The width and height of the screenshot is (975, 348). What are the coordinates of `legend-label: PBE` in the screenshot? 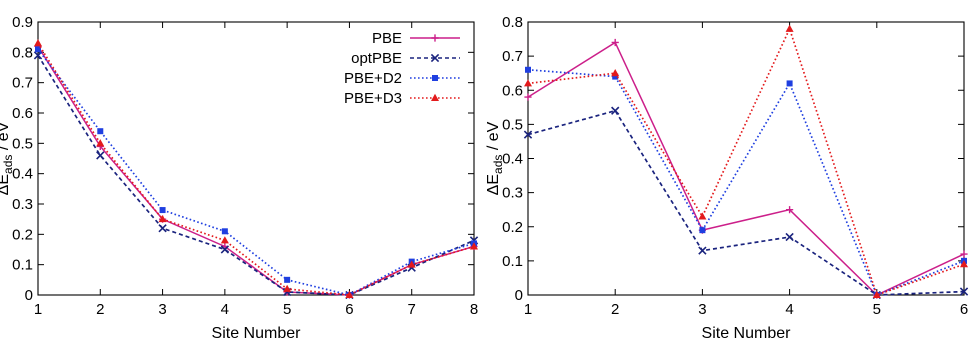 It's located at (387, 38).